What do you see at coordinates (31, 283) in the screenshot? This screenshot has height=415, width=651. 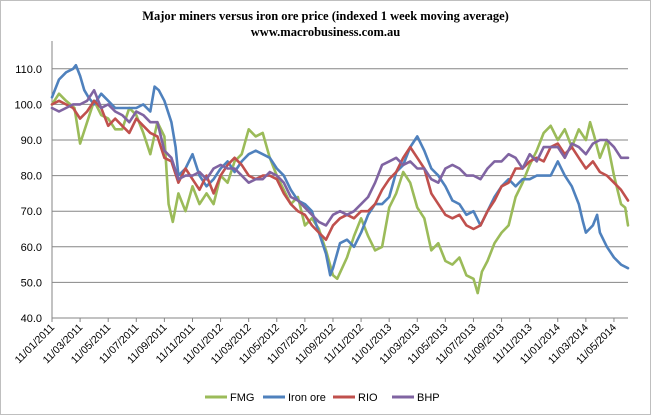 I see `y-tick-label: 50.0` at bounding box center [31, 283].